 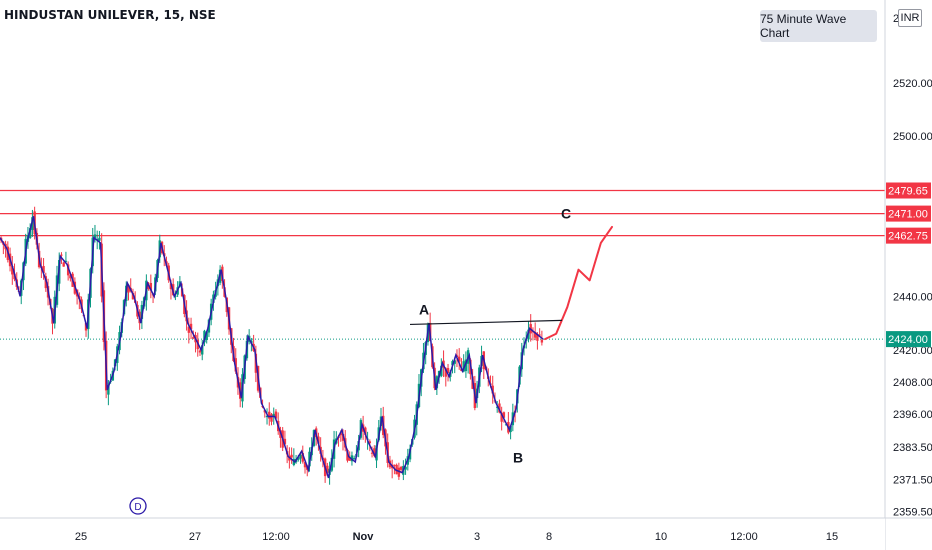 What do you see at coordinates (912, 383) in the screenshot?
I see `price-tick-label: 2408.00` at bounding box center [912, 383].